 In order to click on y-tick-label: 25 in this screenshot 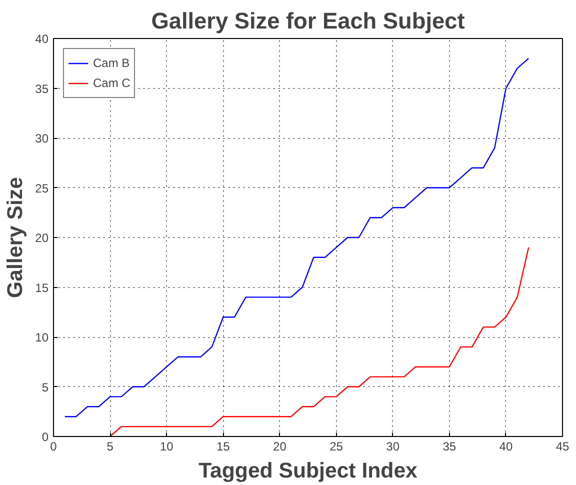, I will do `click(42, 188)`.